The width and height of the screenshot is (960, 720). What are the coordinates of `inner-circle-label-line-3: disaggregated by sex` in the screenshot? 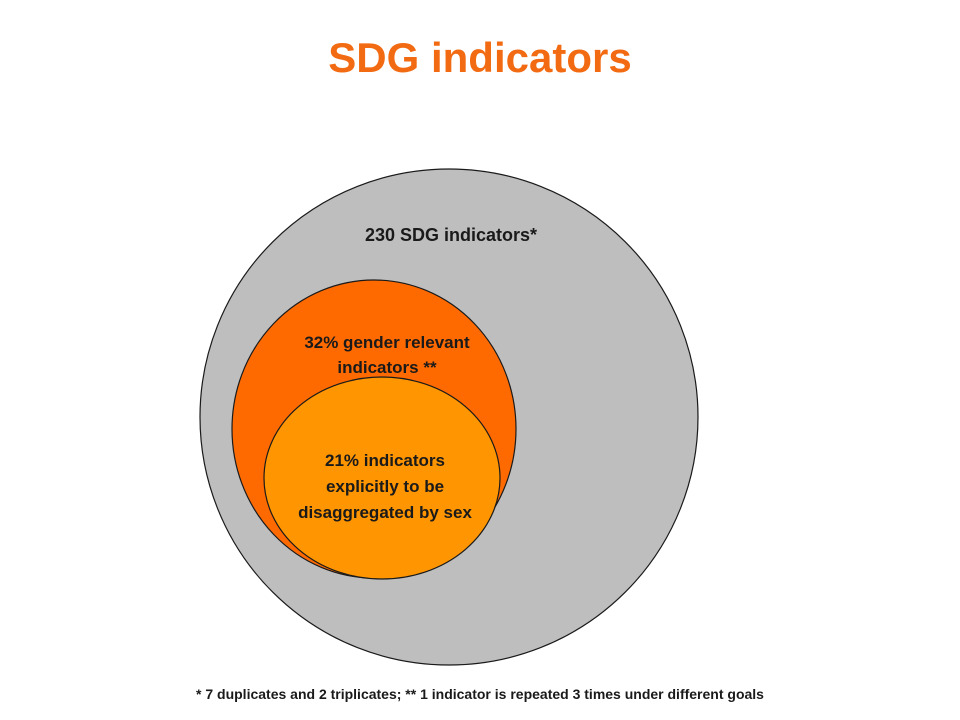 It's located at (385, 512).